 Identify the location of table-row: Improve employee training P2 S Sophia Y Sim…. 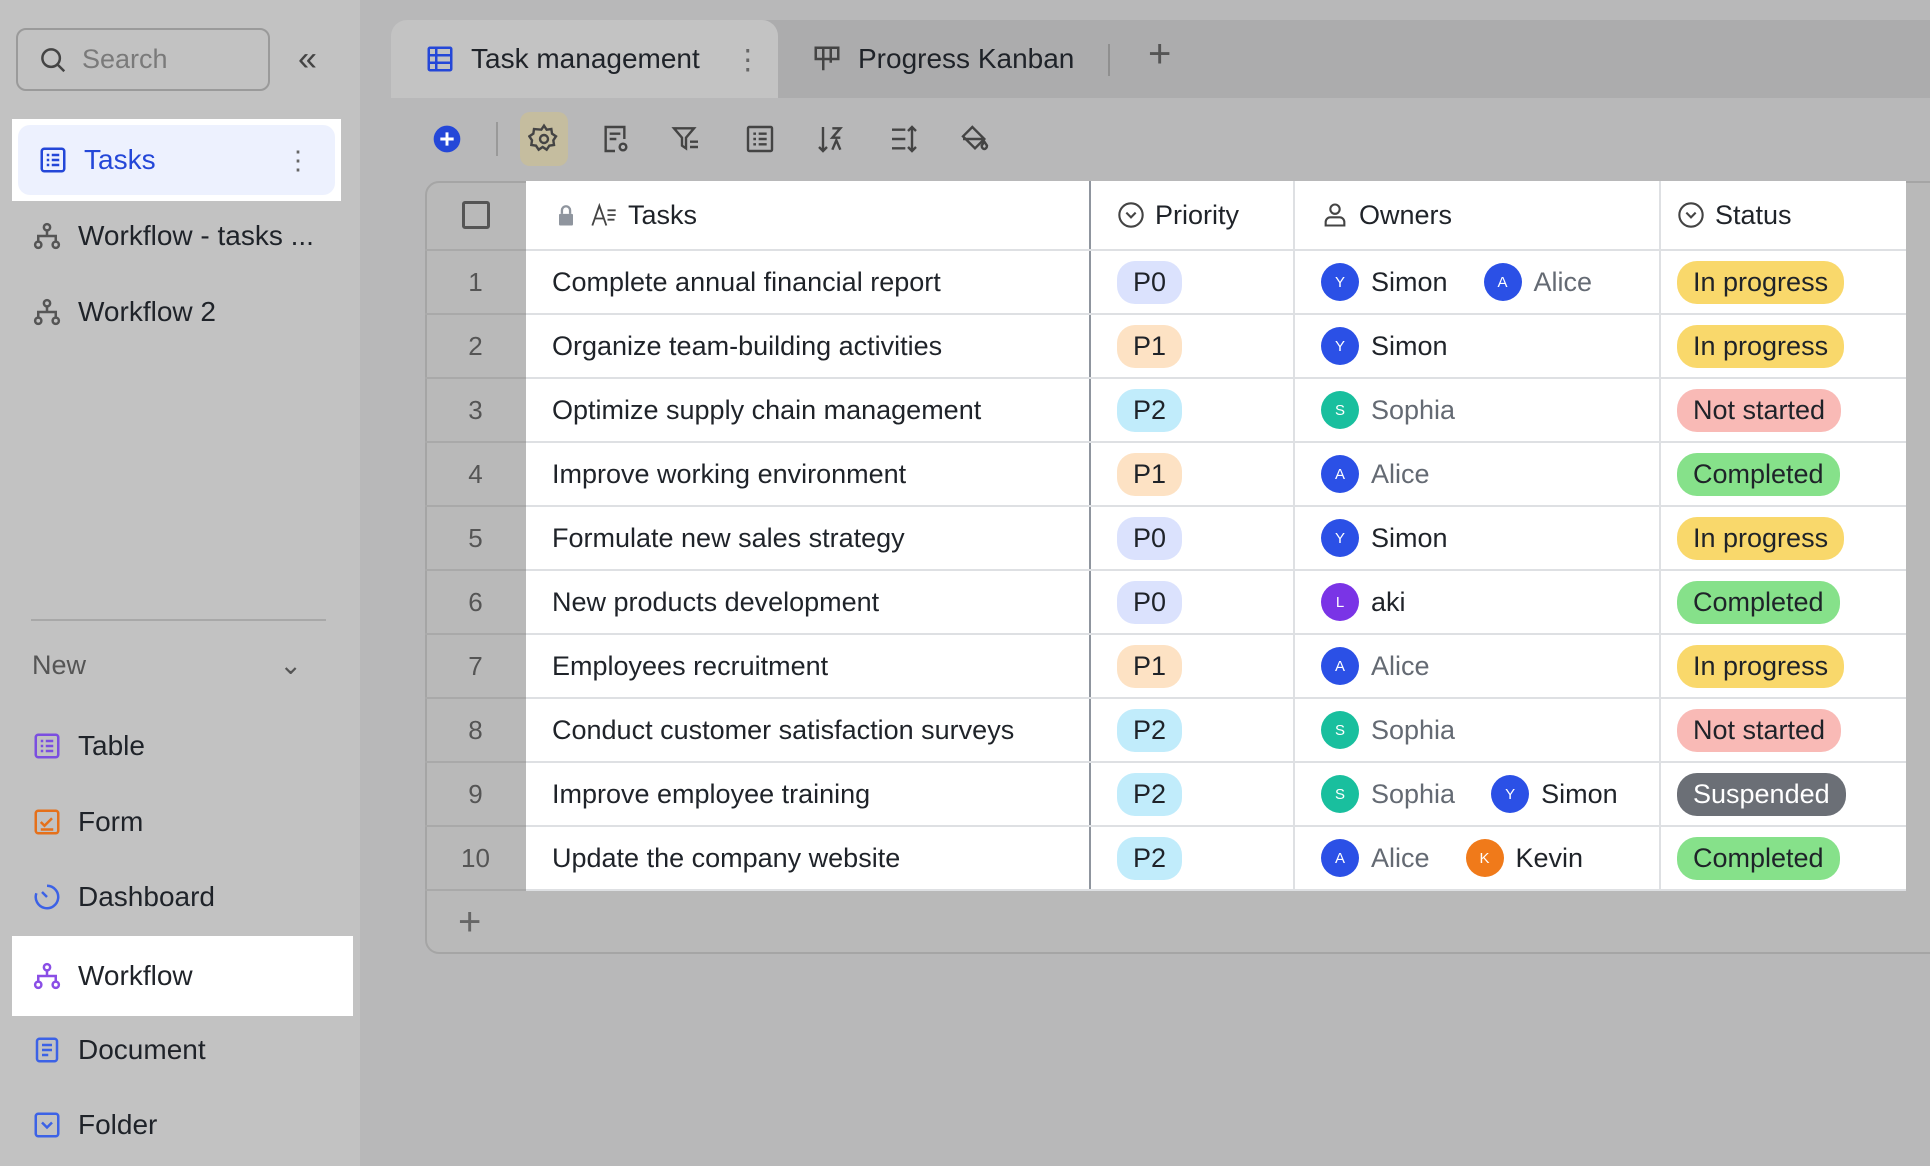
(1216, 795).